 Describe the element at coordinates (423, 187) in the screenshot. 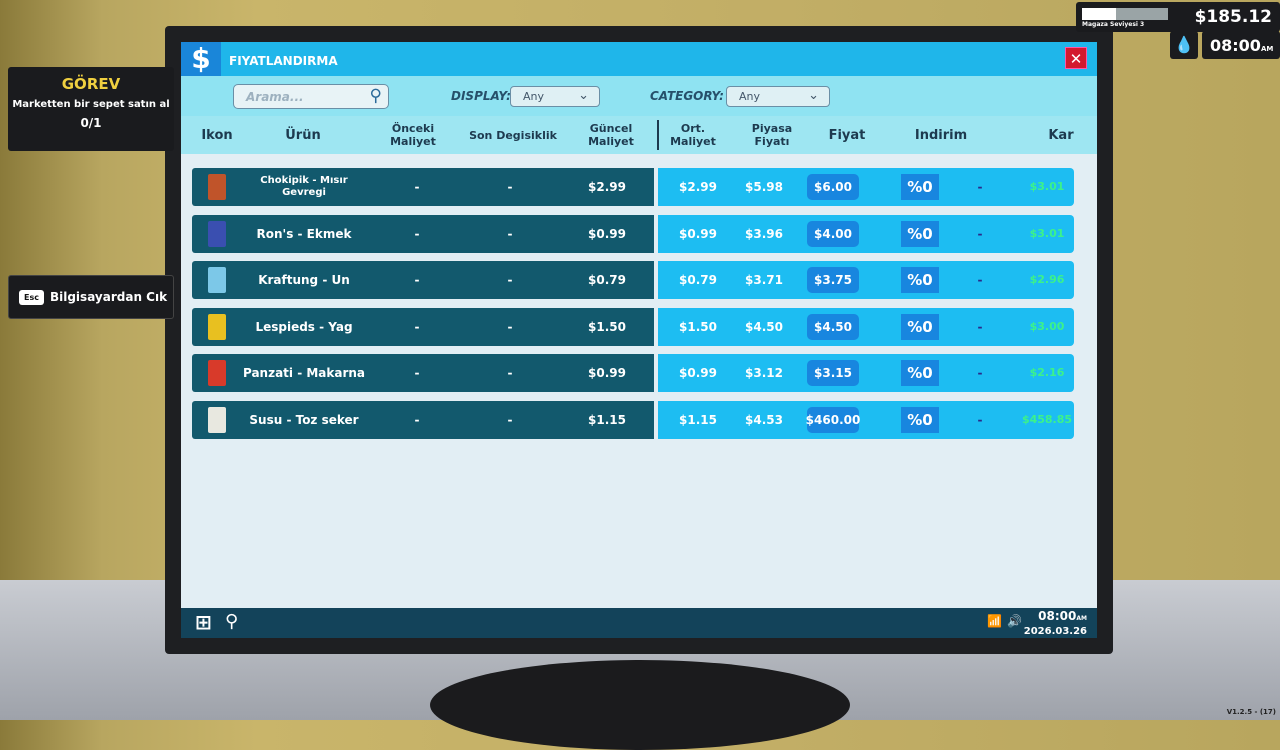

I see `product-info: Chokipik - Mısır Gevregi - - $2.99` at that location.